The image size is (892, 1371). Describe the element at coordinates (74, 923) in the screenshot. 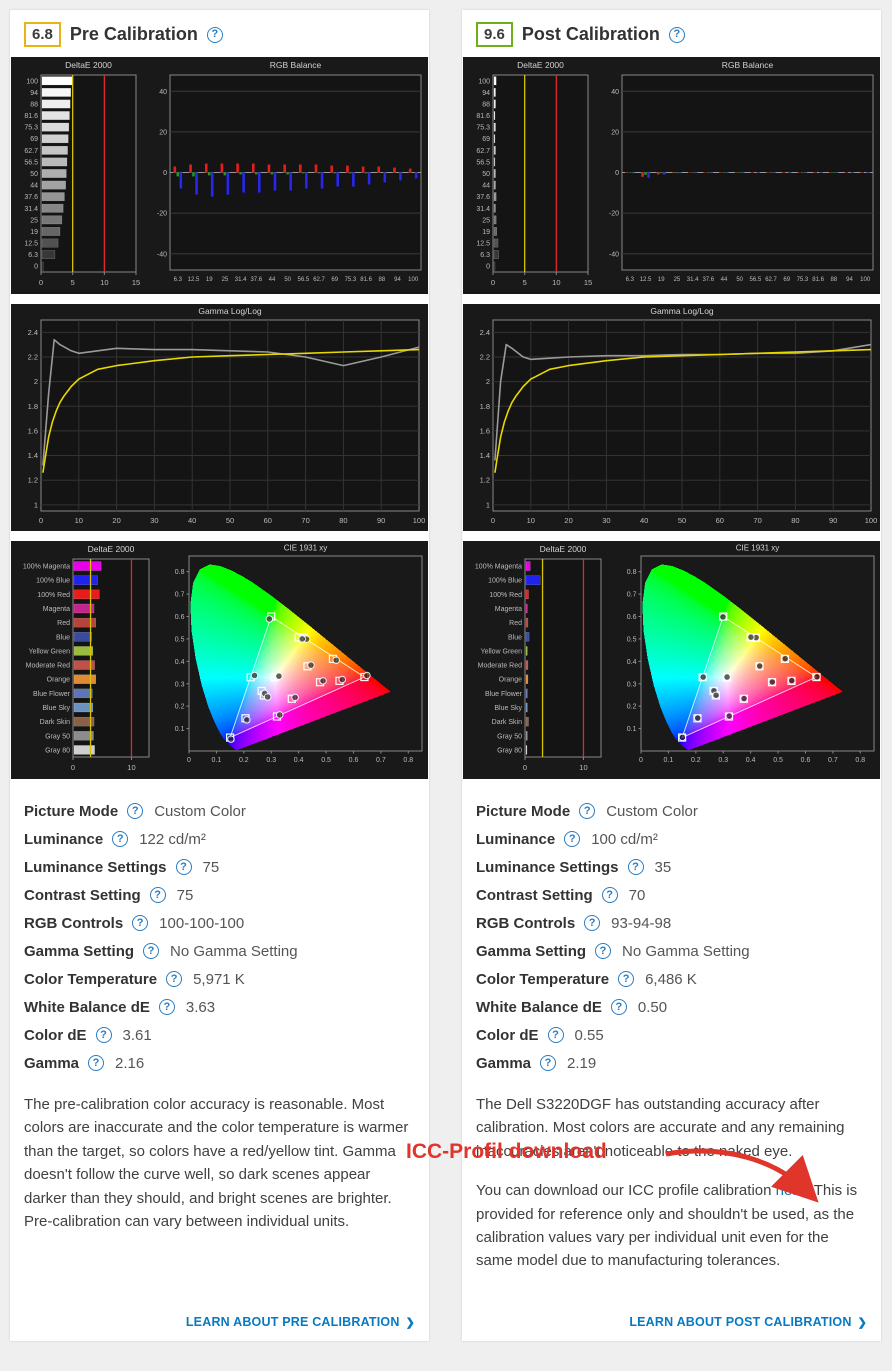

I see `setting-label: RGB Controls` at that location.